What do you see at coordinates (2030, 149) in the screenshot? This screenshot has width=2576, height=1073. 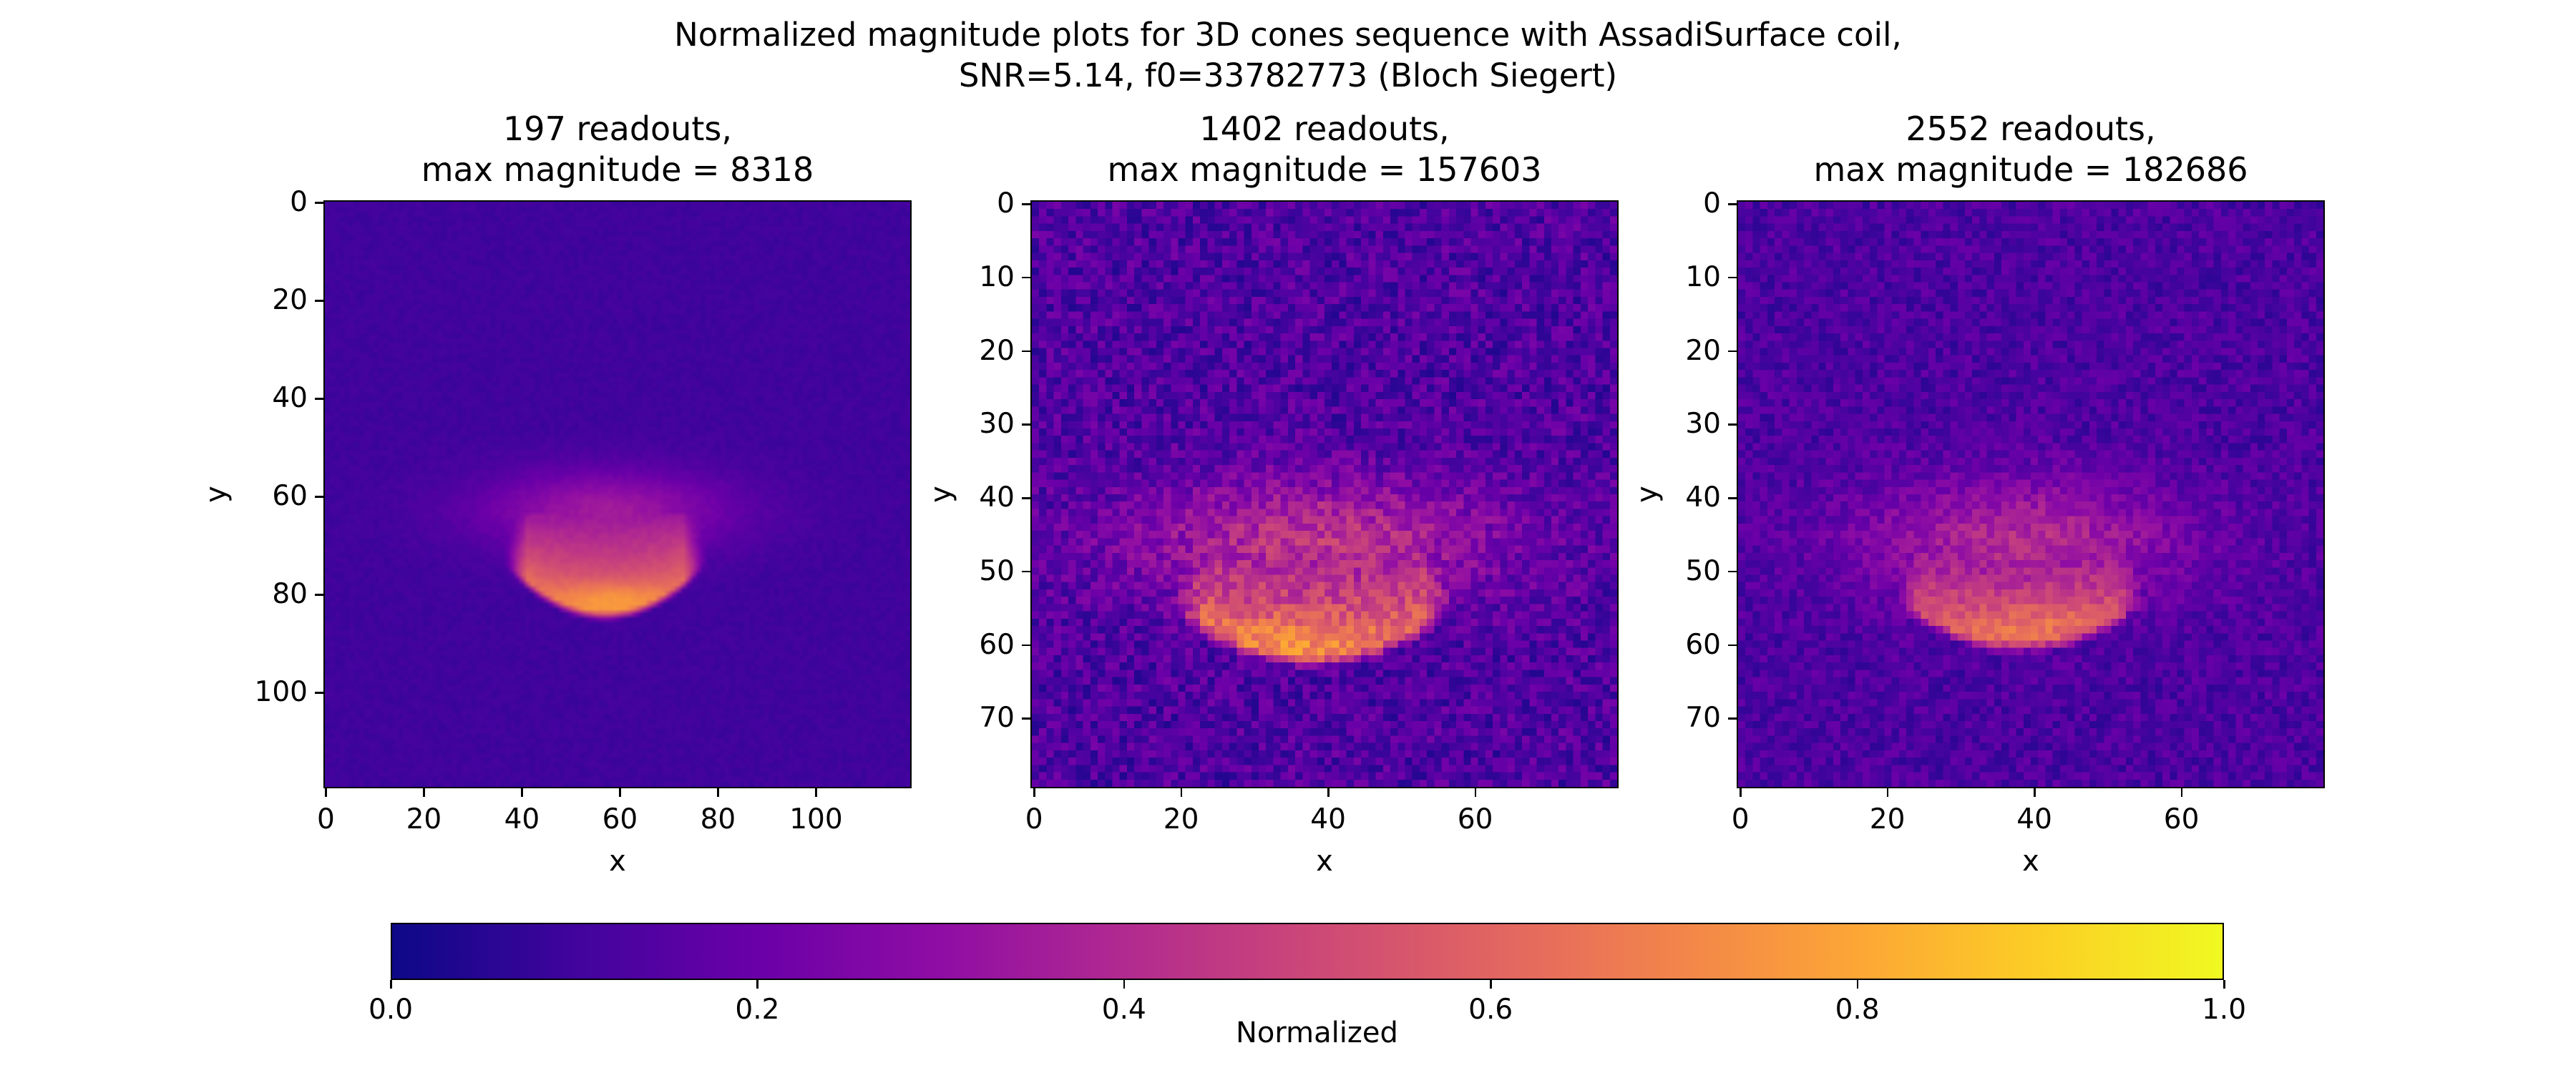 I see `panel-title: 2552 readouts, max magnitude = 182686` at bounding box center [2030, 149].